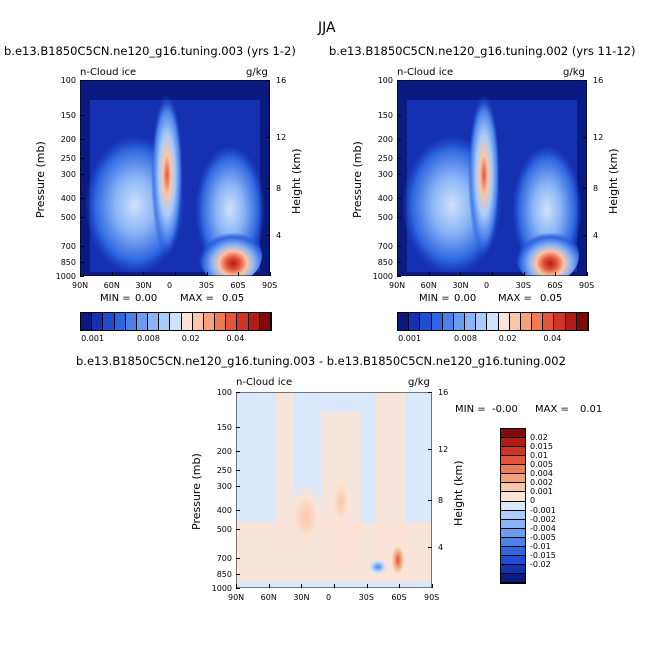 The height and width of the screenshot is (669, 669). I want to click on panel2-pressure-tick-label: 100, so click(385, 80).